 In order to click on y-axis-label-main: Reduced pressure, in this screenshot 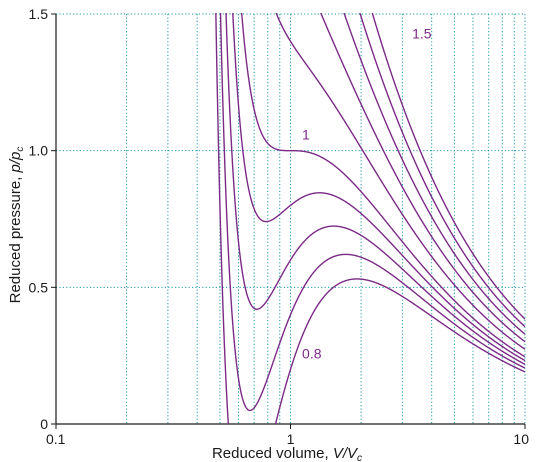, I will do `click(15, 237)`.